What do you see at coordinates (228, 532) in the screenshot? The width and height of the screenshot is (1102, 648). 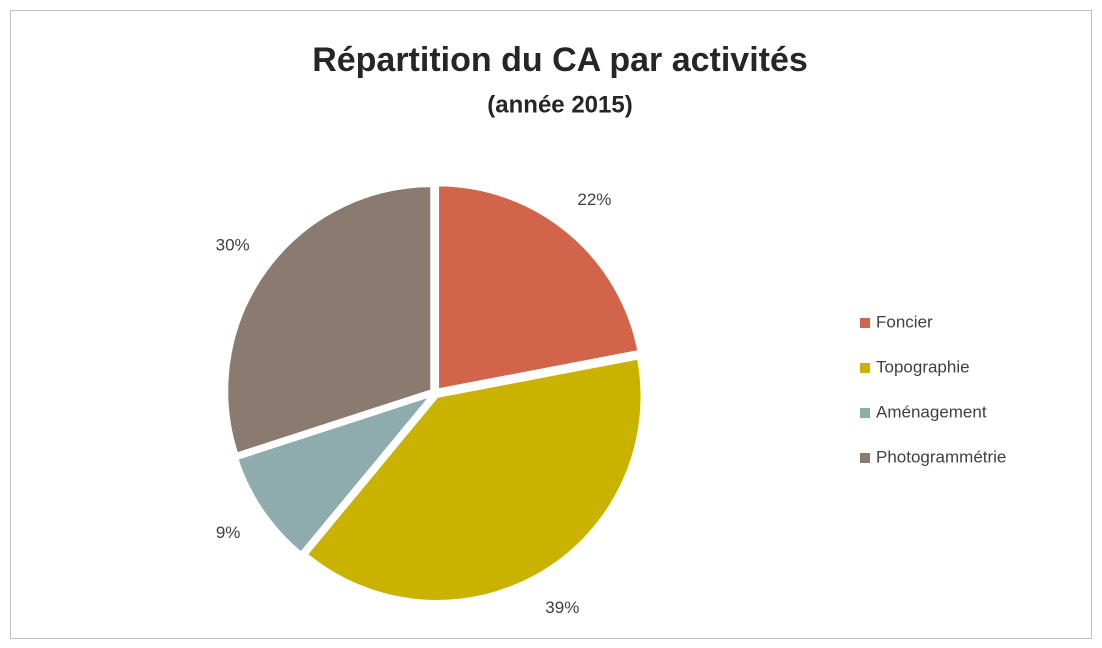 I see `data-label: 9%` at bounding box center [228, 532].